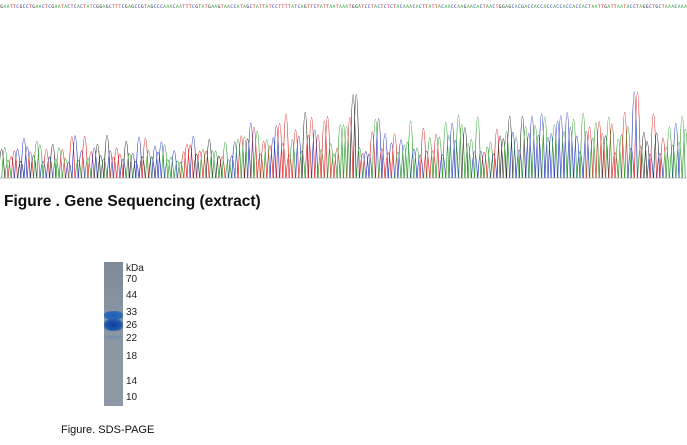  Describe the element at coordinates (132, 279) in the screenshot. I see `marker-label: 70` at that location.